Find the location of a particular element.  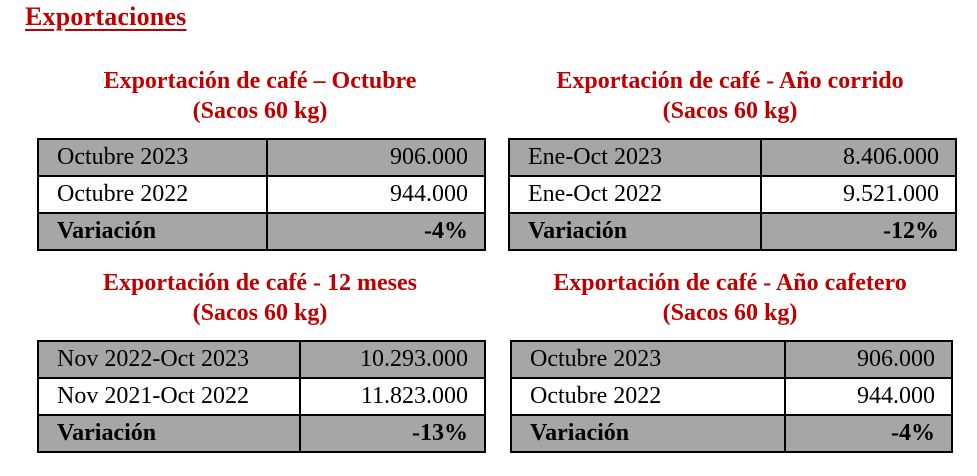

row-label: Nov 2022-Oct 2023 is located at coordinates (169, 359).